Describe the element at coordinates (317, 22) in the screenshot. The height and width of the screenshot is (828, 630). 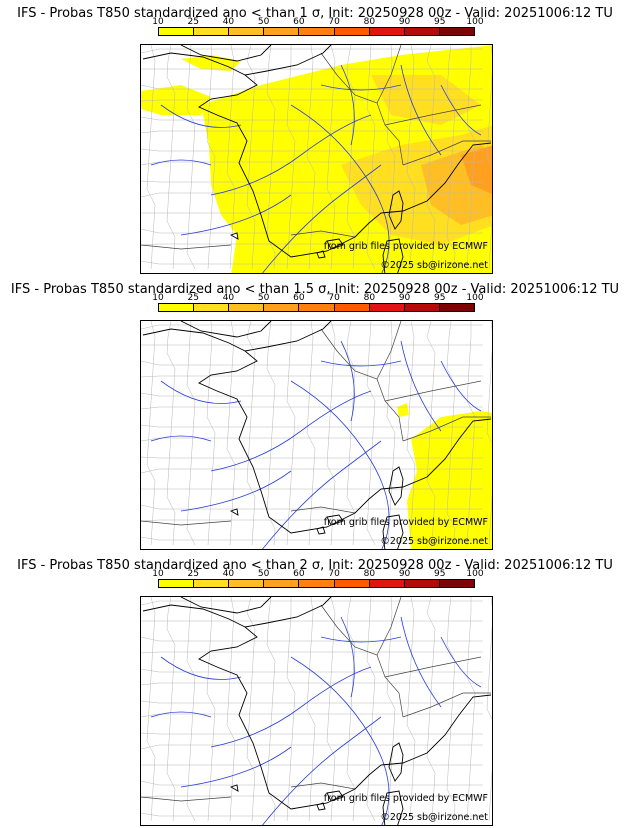
I see `panel-1-colorbar-ticks: 10 25 40 50 60 70 80 90 95 100` at that location.